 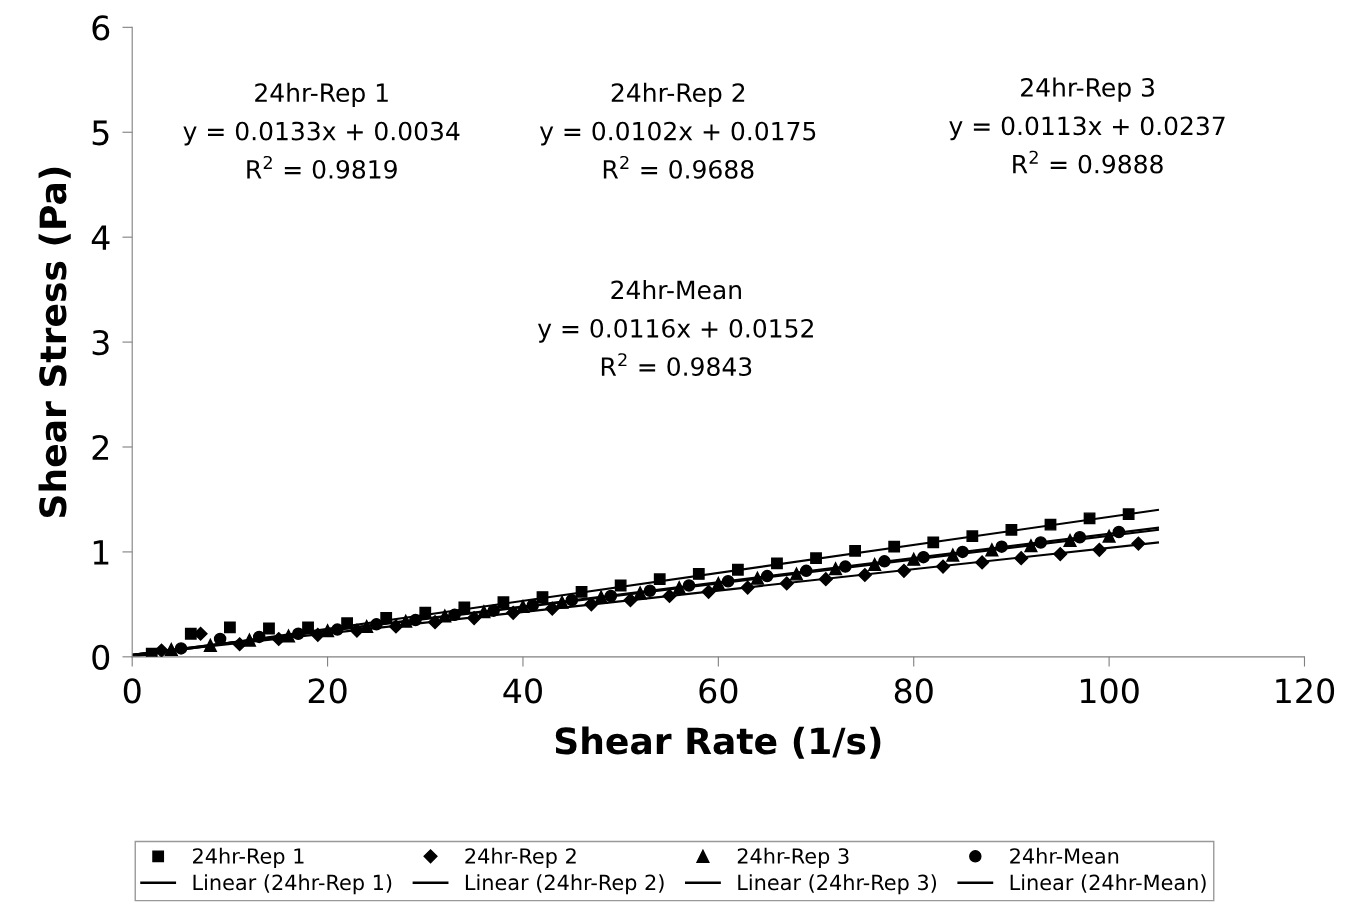 I want to click on annotation: 24hr-Rep 3 y = 0.0113x + 0.0237 R$^{2}$ = 0.9888, so click(x=1087, y=125).